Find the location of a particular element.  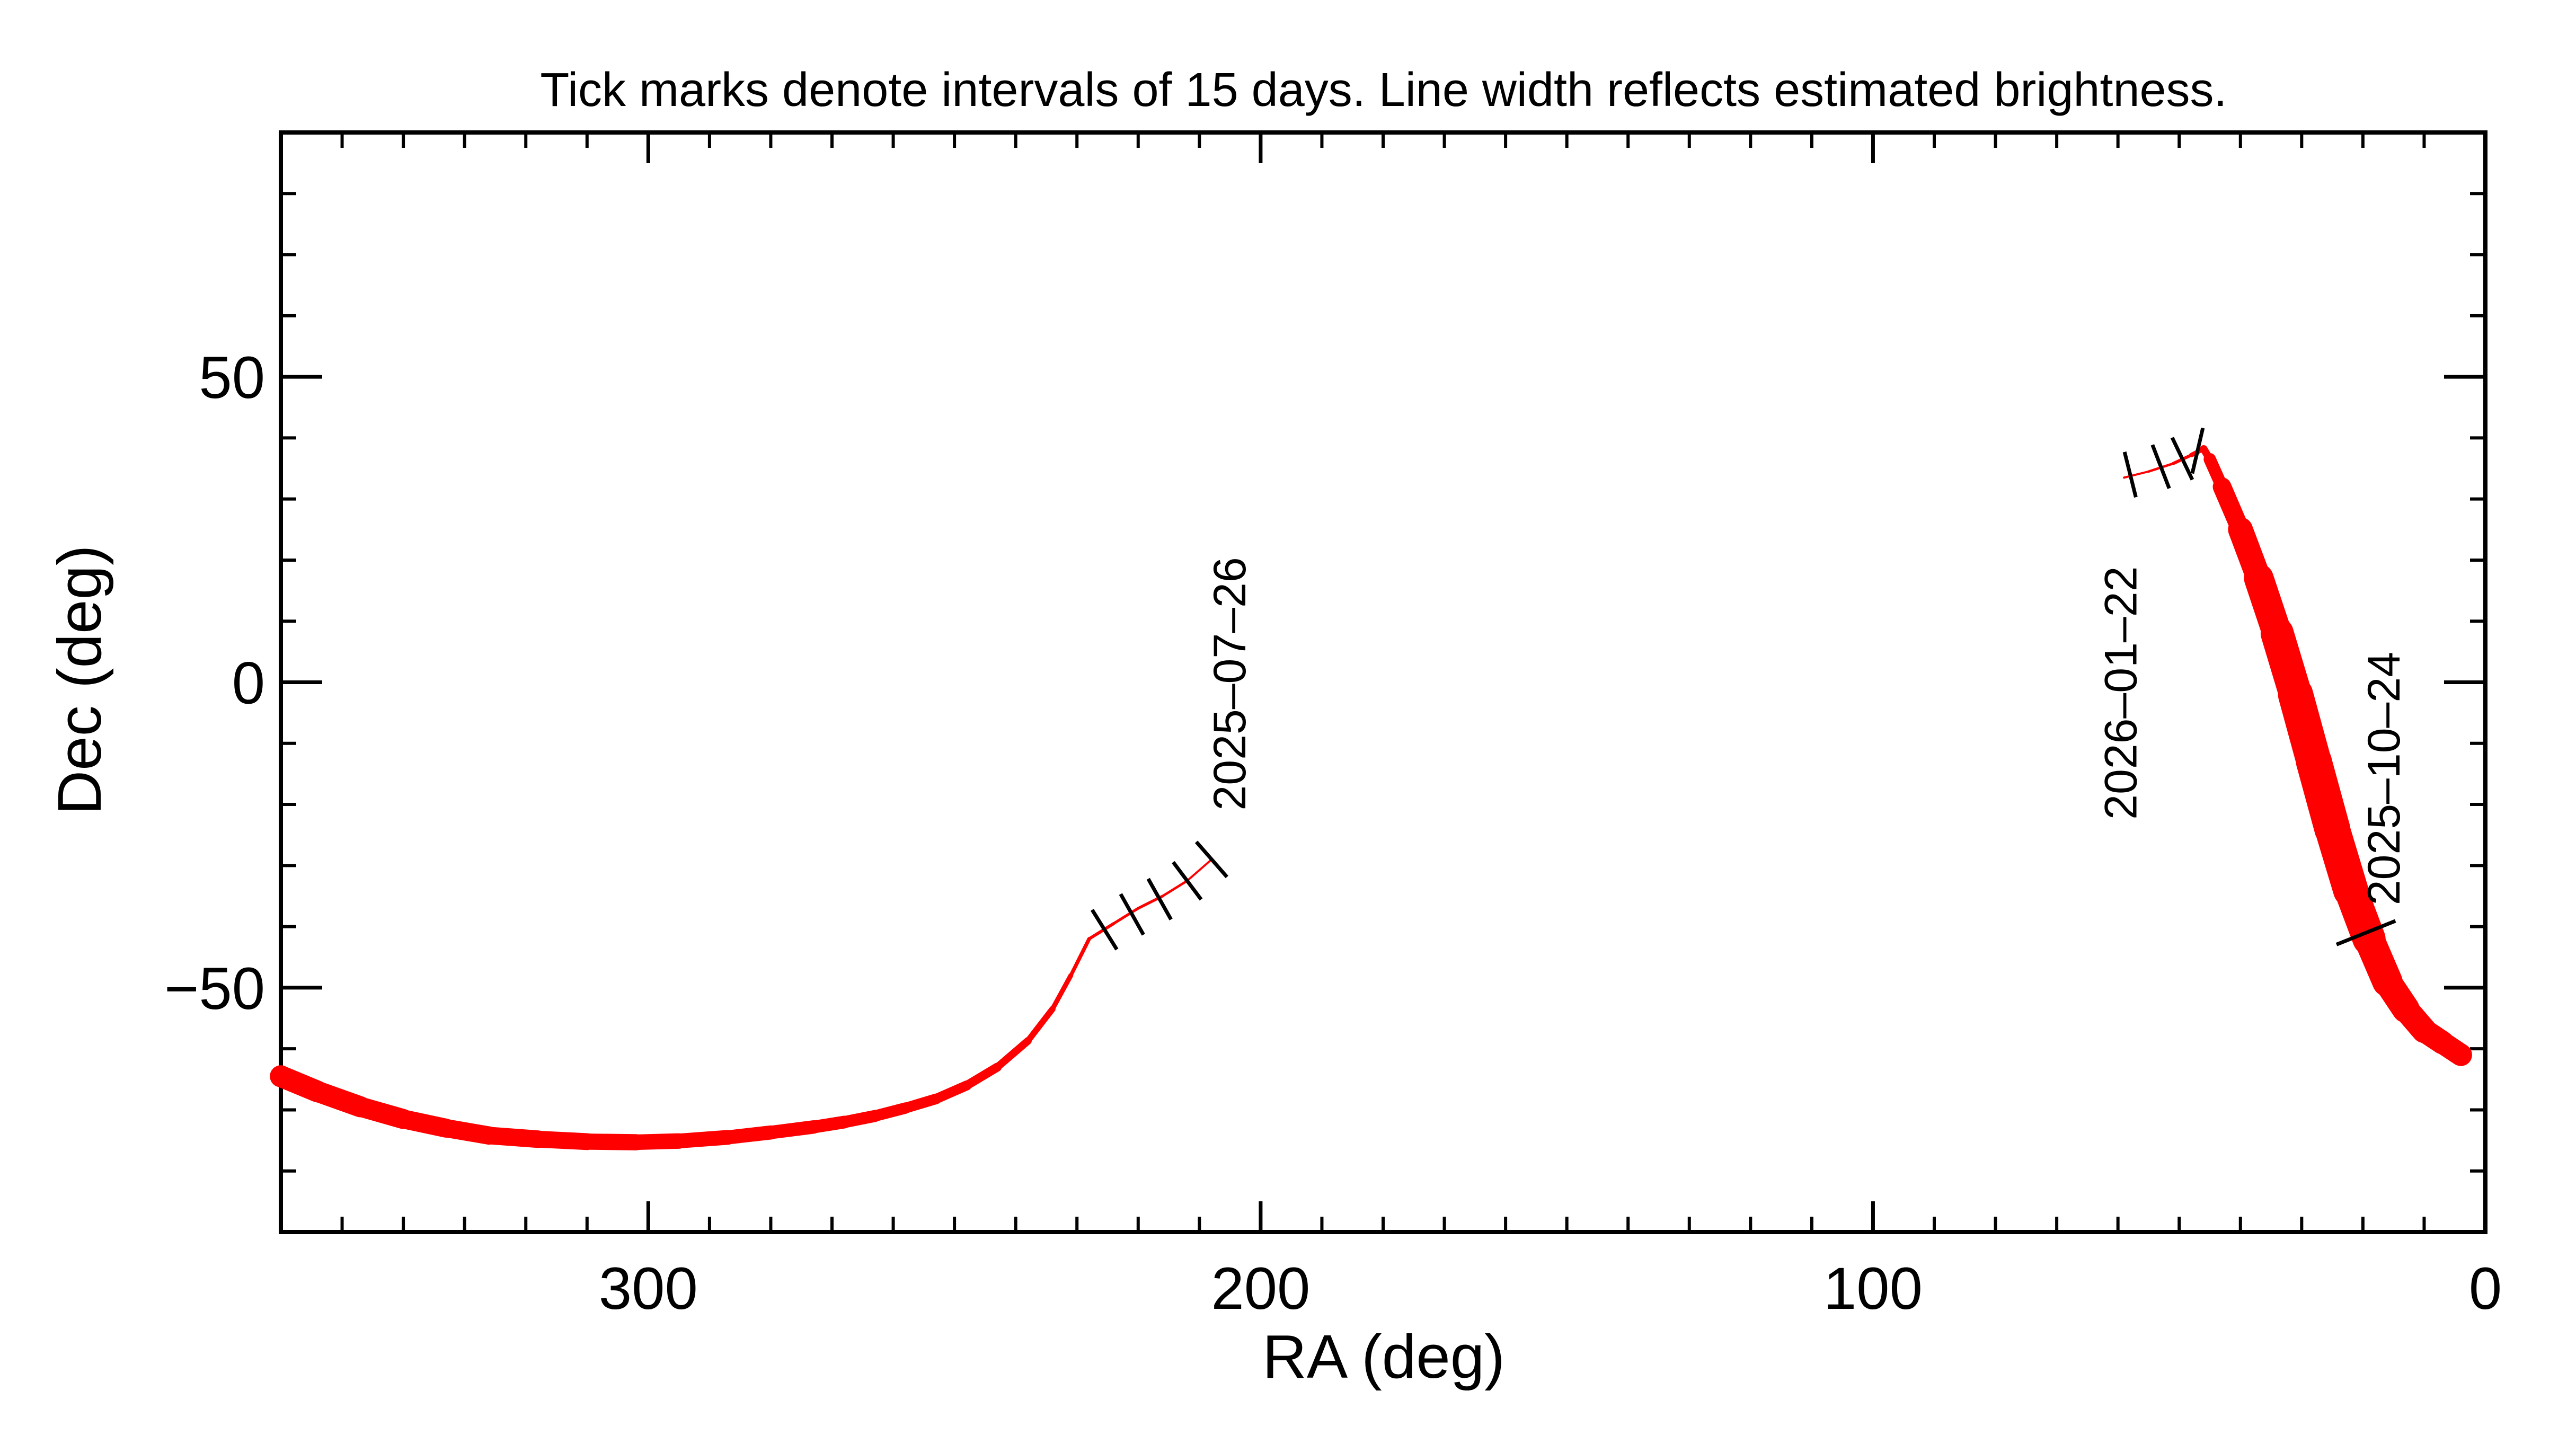

y-tick-label: 0 is located at coordinates (248, 683).